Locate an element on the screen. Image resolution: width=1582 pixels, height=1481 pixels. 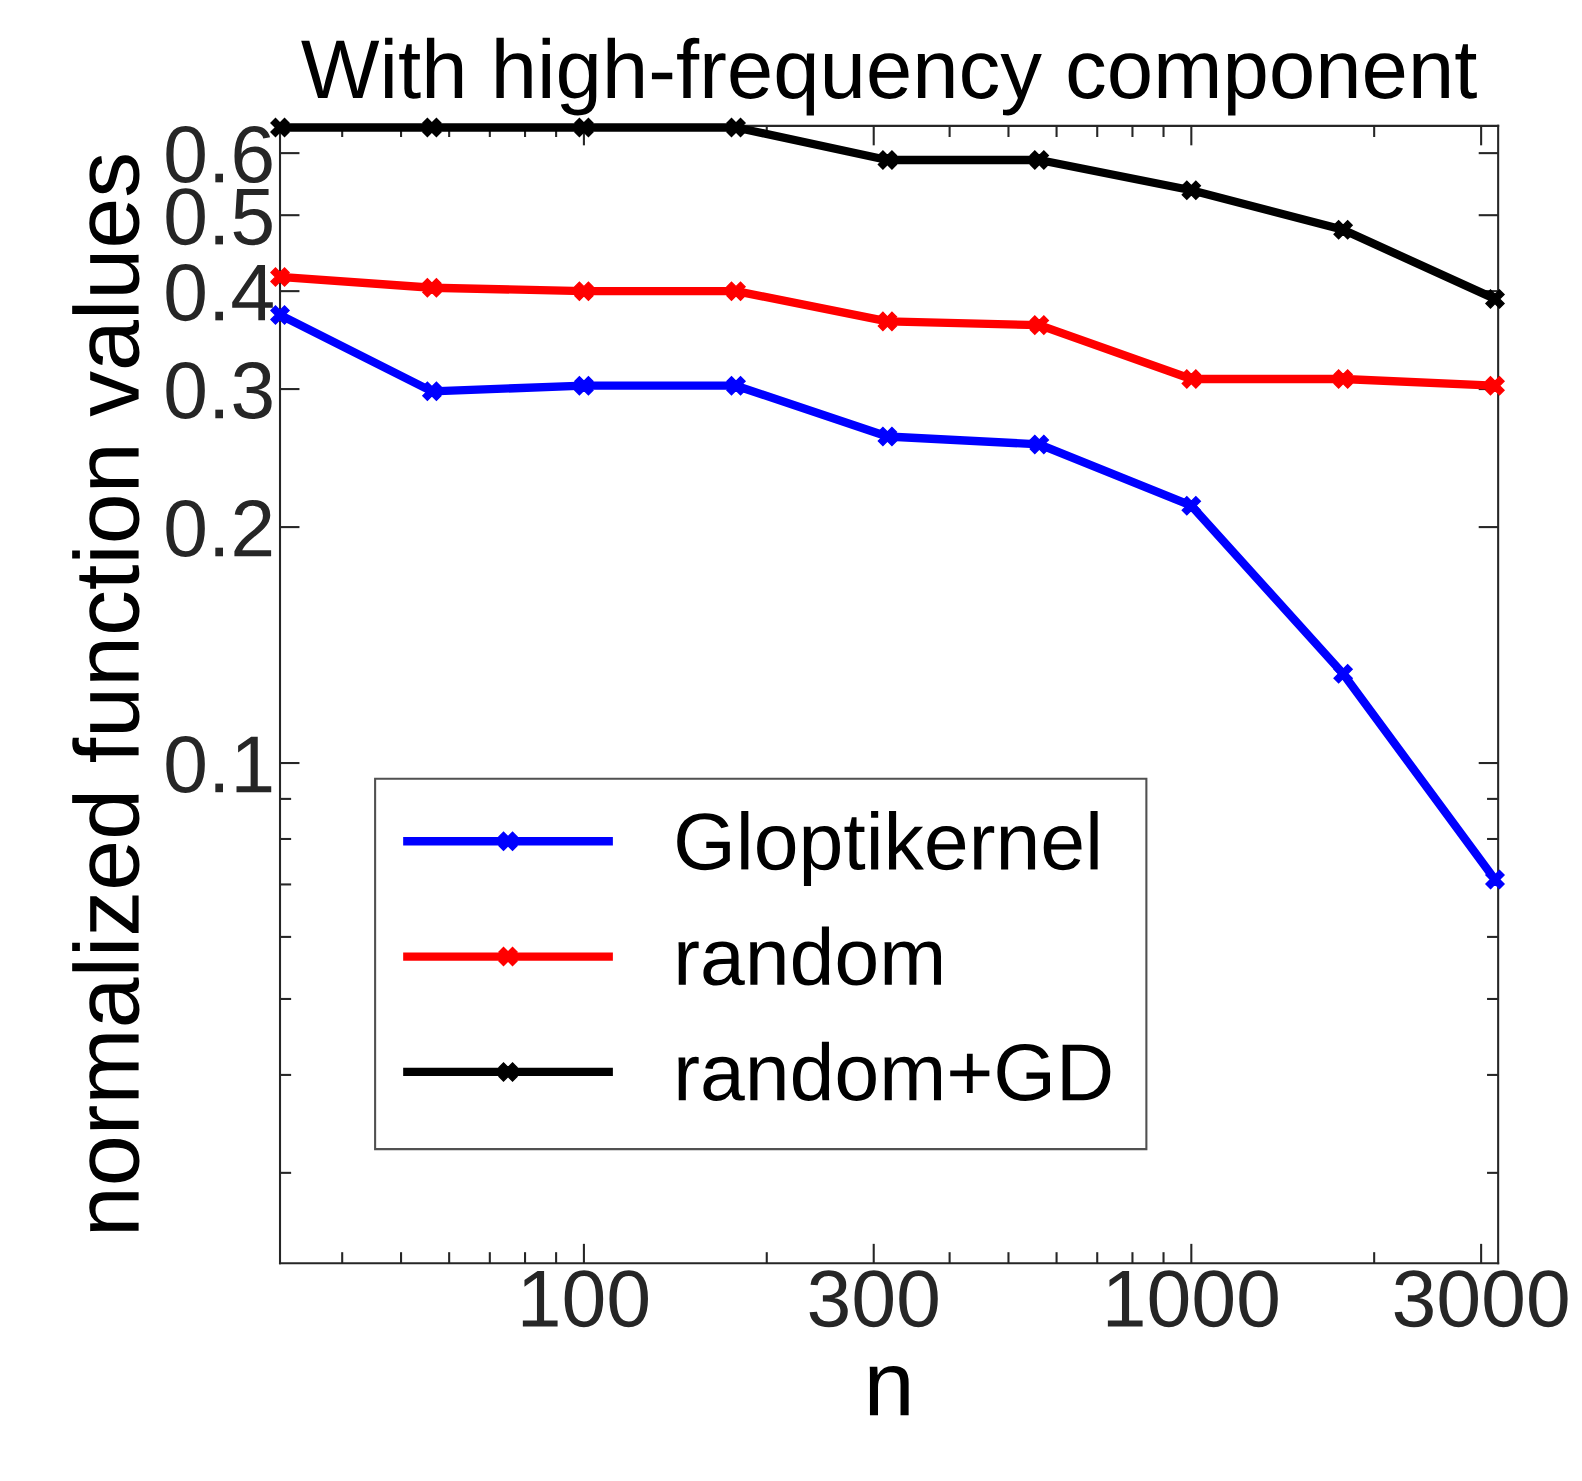
y-tick-label: 0.1 is located at coordinates (219, 764).